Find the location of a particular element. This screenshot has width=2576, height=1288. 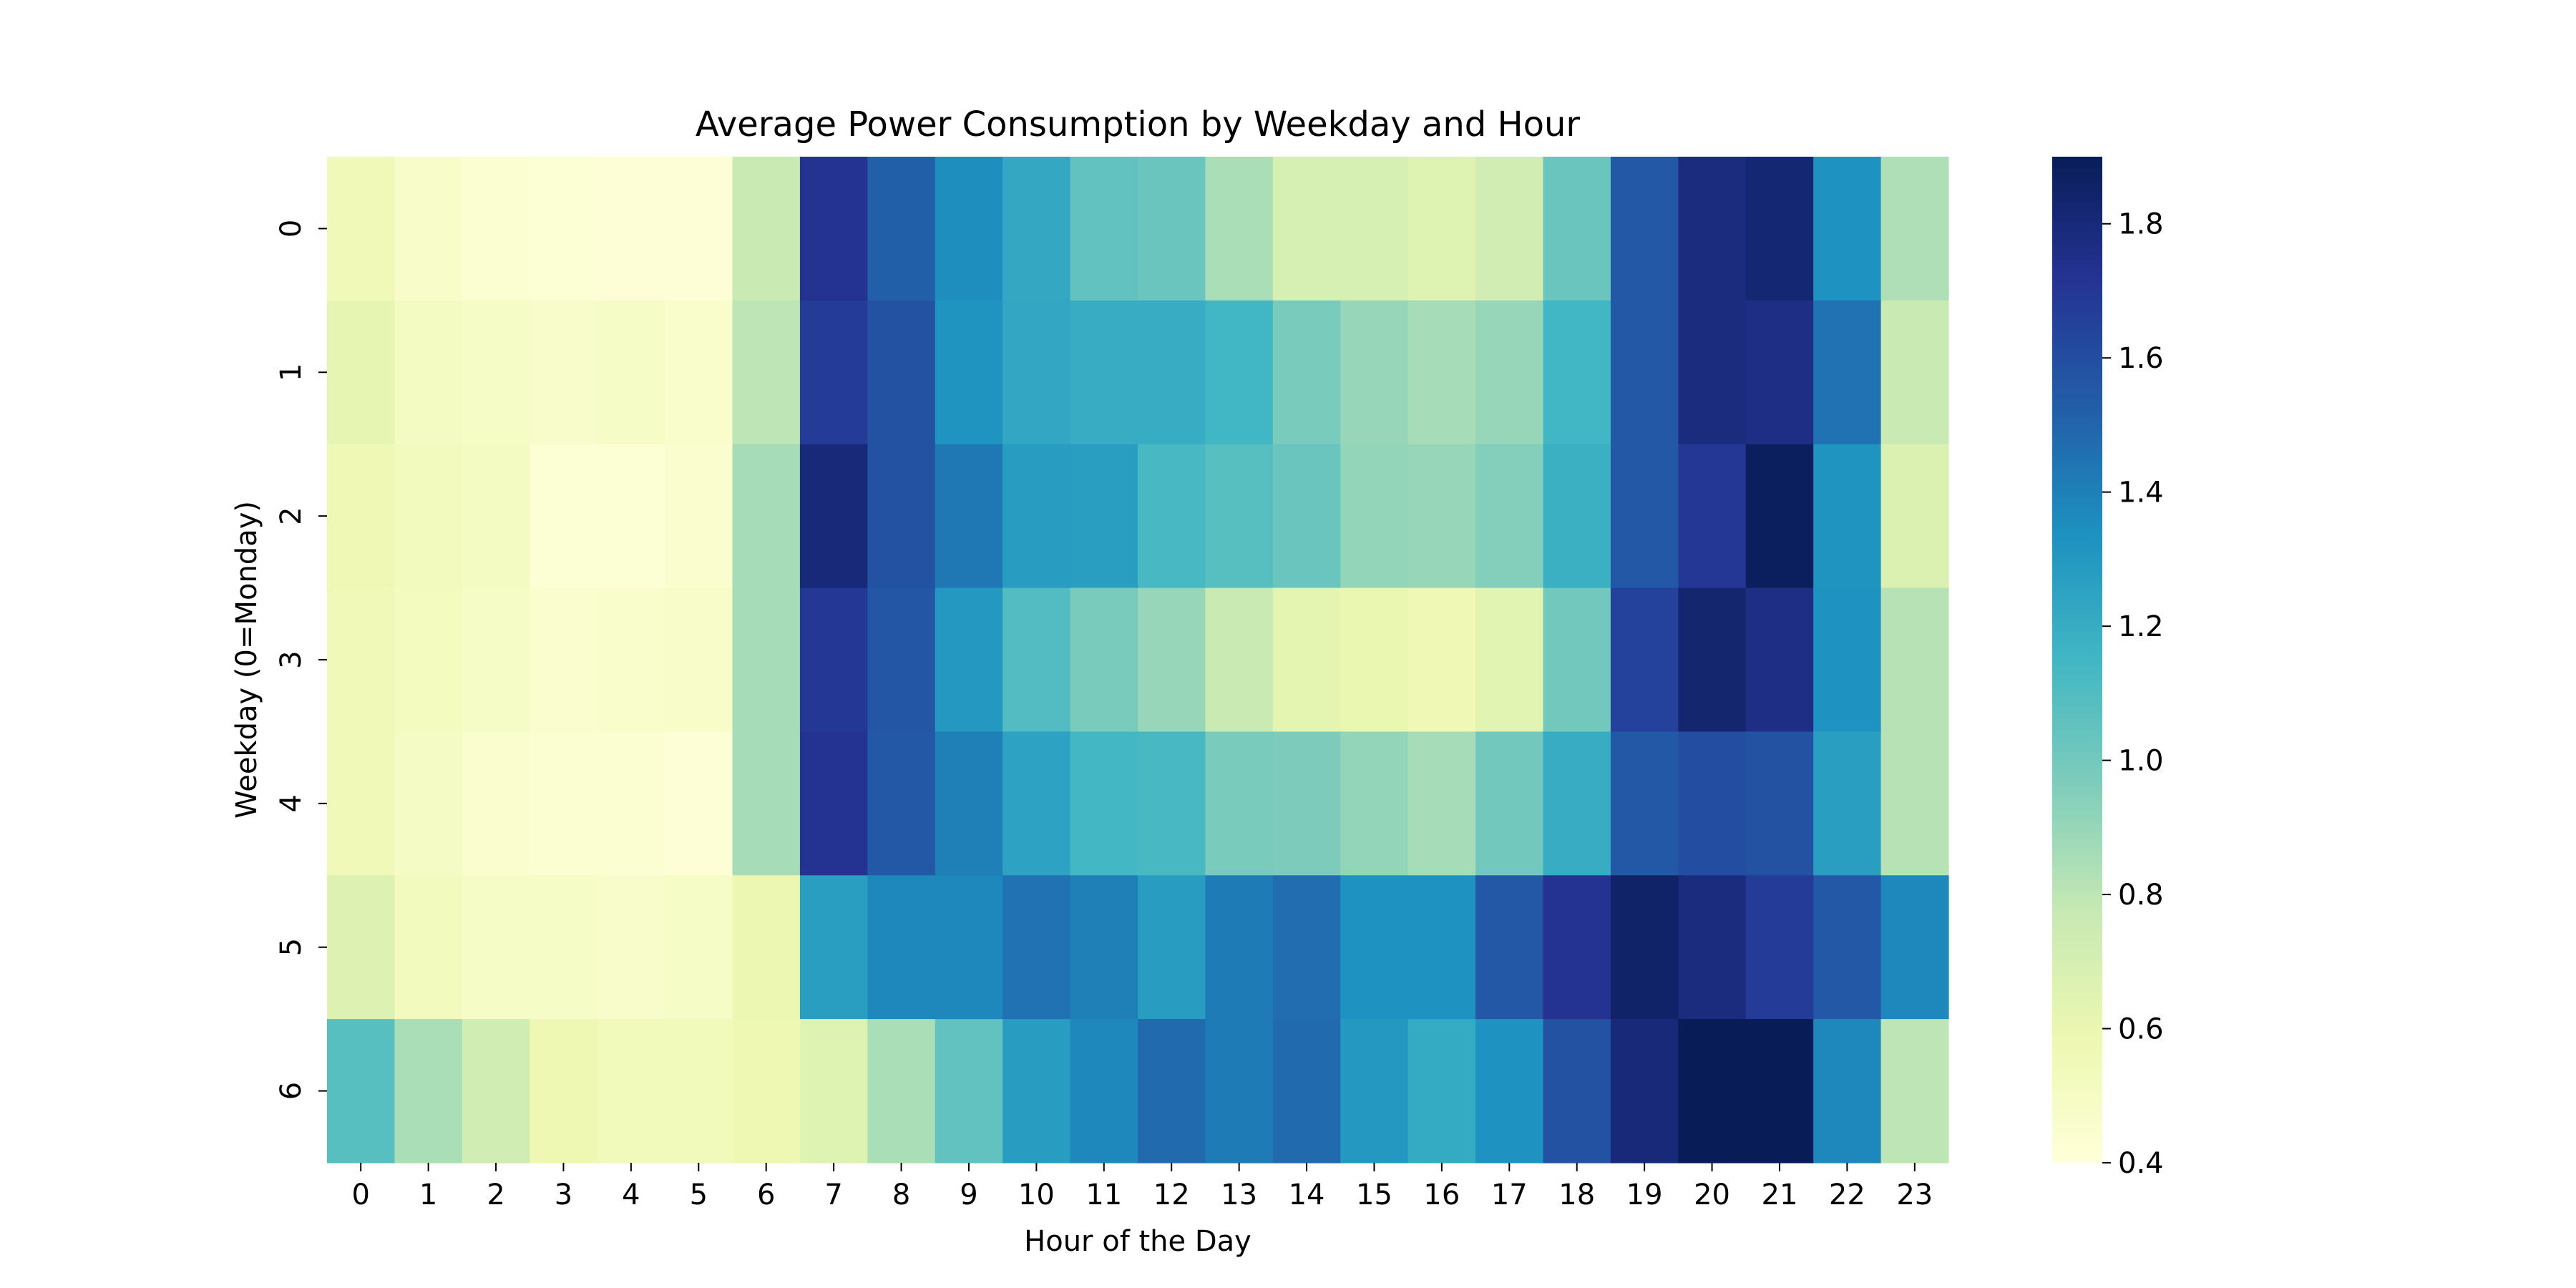

x-tick-label-12: 12 is located at coordinates (1171, 1195).